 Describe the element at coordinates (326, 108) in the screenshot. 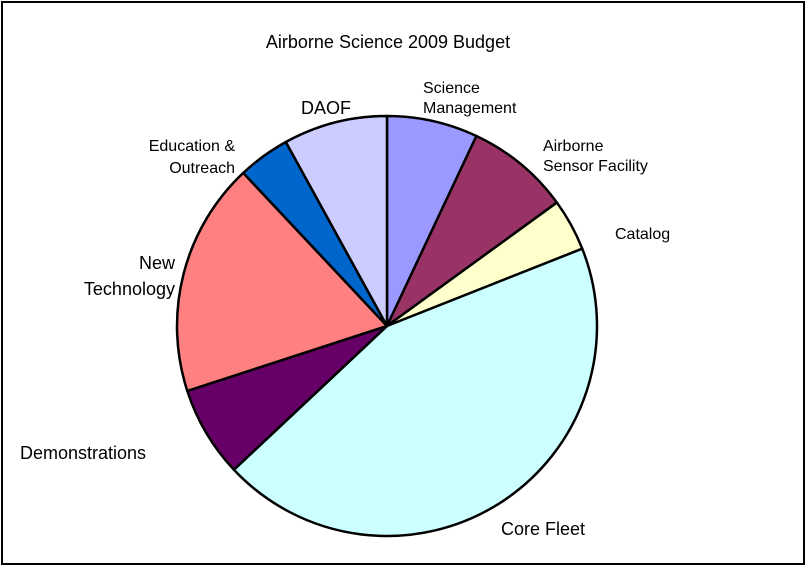

I see `slice-label-7: DAOF` at that location.